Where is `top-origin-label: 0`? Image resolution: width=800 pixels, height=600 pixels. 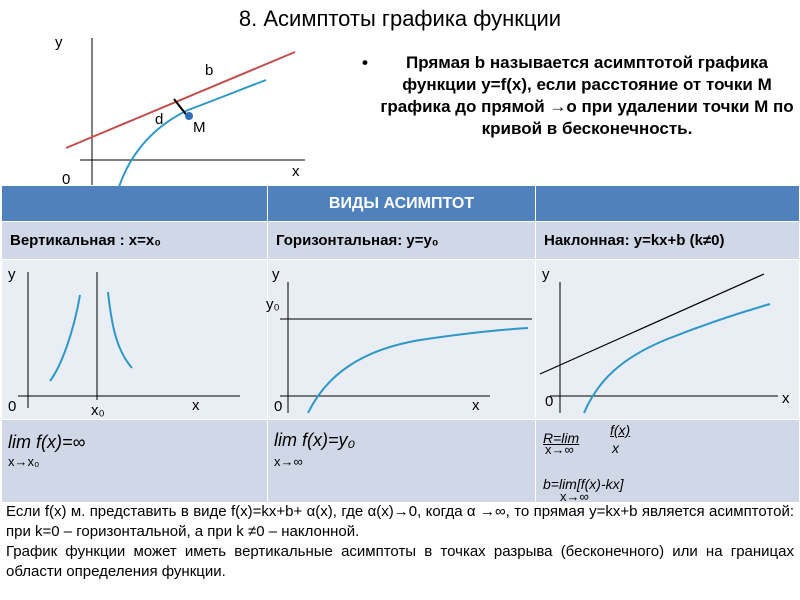 top-origin-label: 0 is located at coordinates (66, 179).